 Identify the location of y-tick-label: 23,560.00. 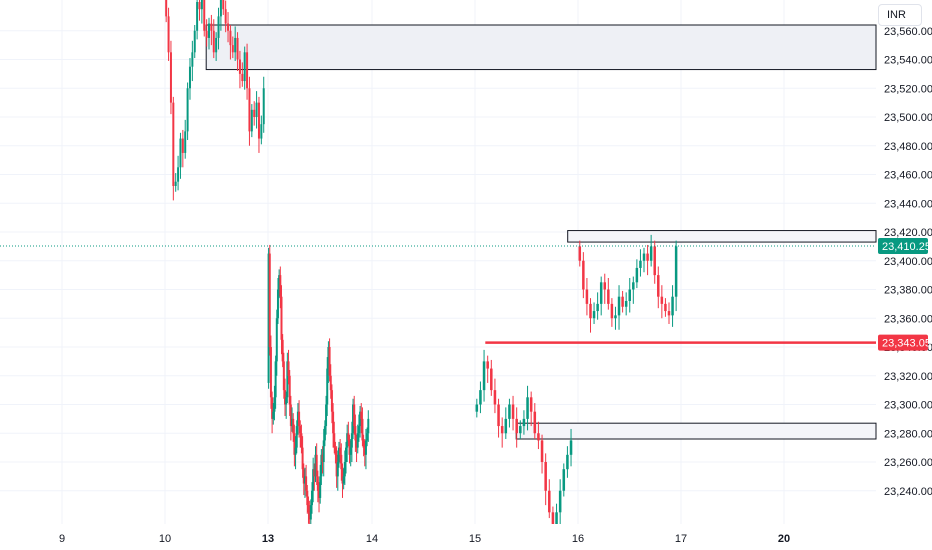
(908, 32).